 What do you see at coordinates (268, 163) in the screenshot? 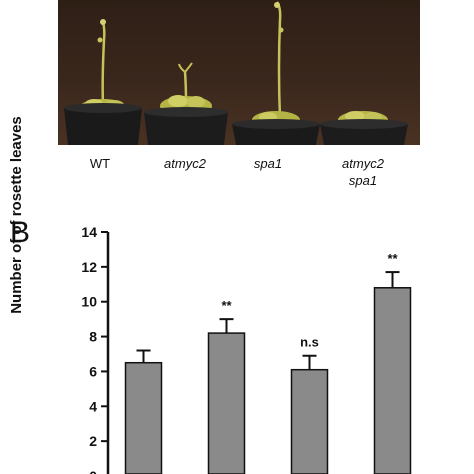
I see `genotype-label-spa1: spa1` at bounding box center [268, 163].